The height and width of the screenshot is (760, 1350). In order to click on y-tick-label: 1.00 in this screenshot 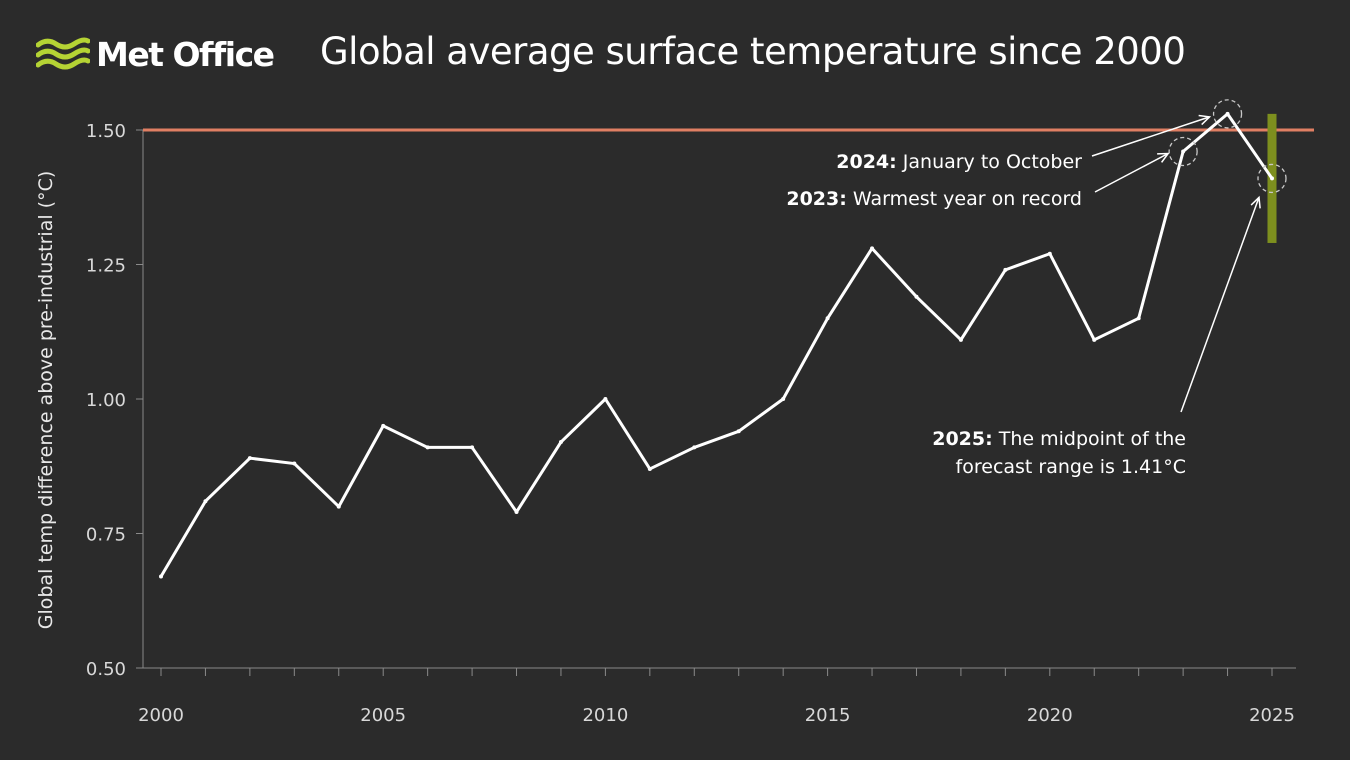, I will do `click(106, 400)`.